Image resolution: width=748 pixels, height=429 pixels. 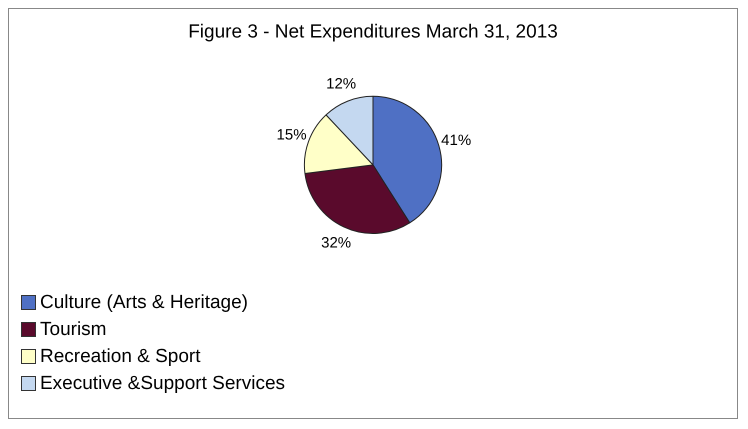 I want to click on chart-title: Figure 3 - Net Expenditures March 31, 2013, so click(x=373, y=32).